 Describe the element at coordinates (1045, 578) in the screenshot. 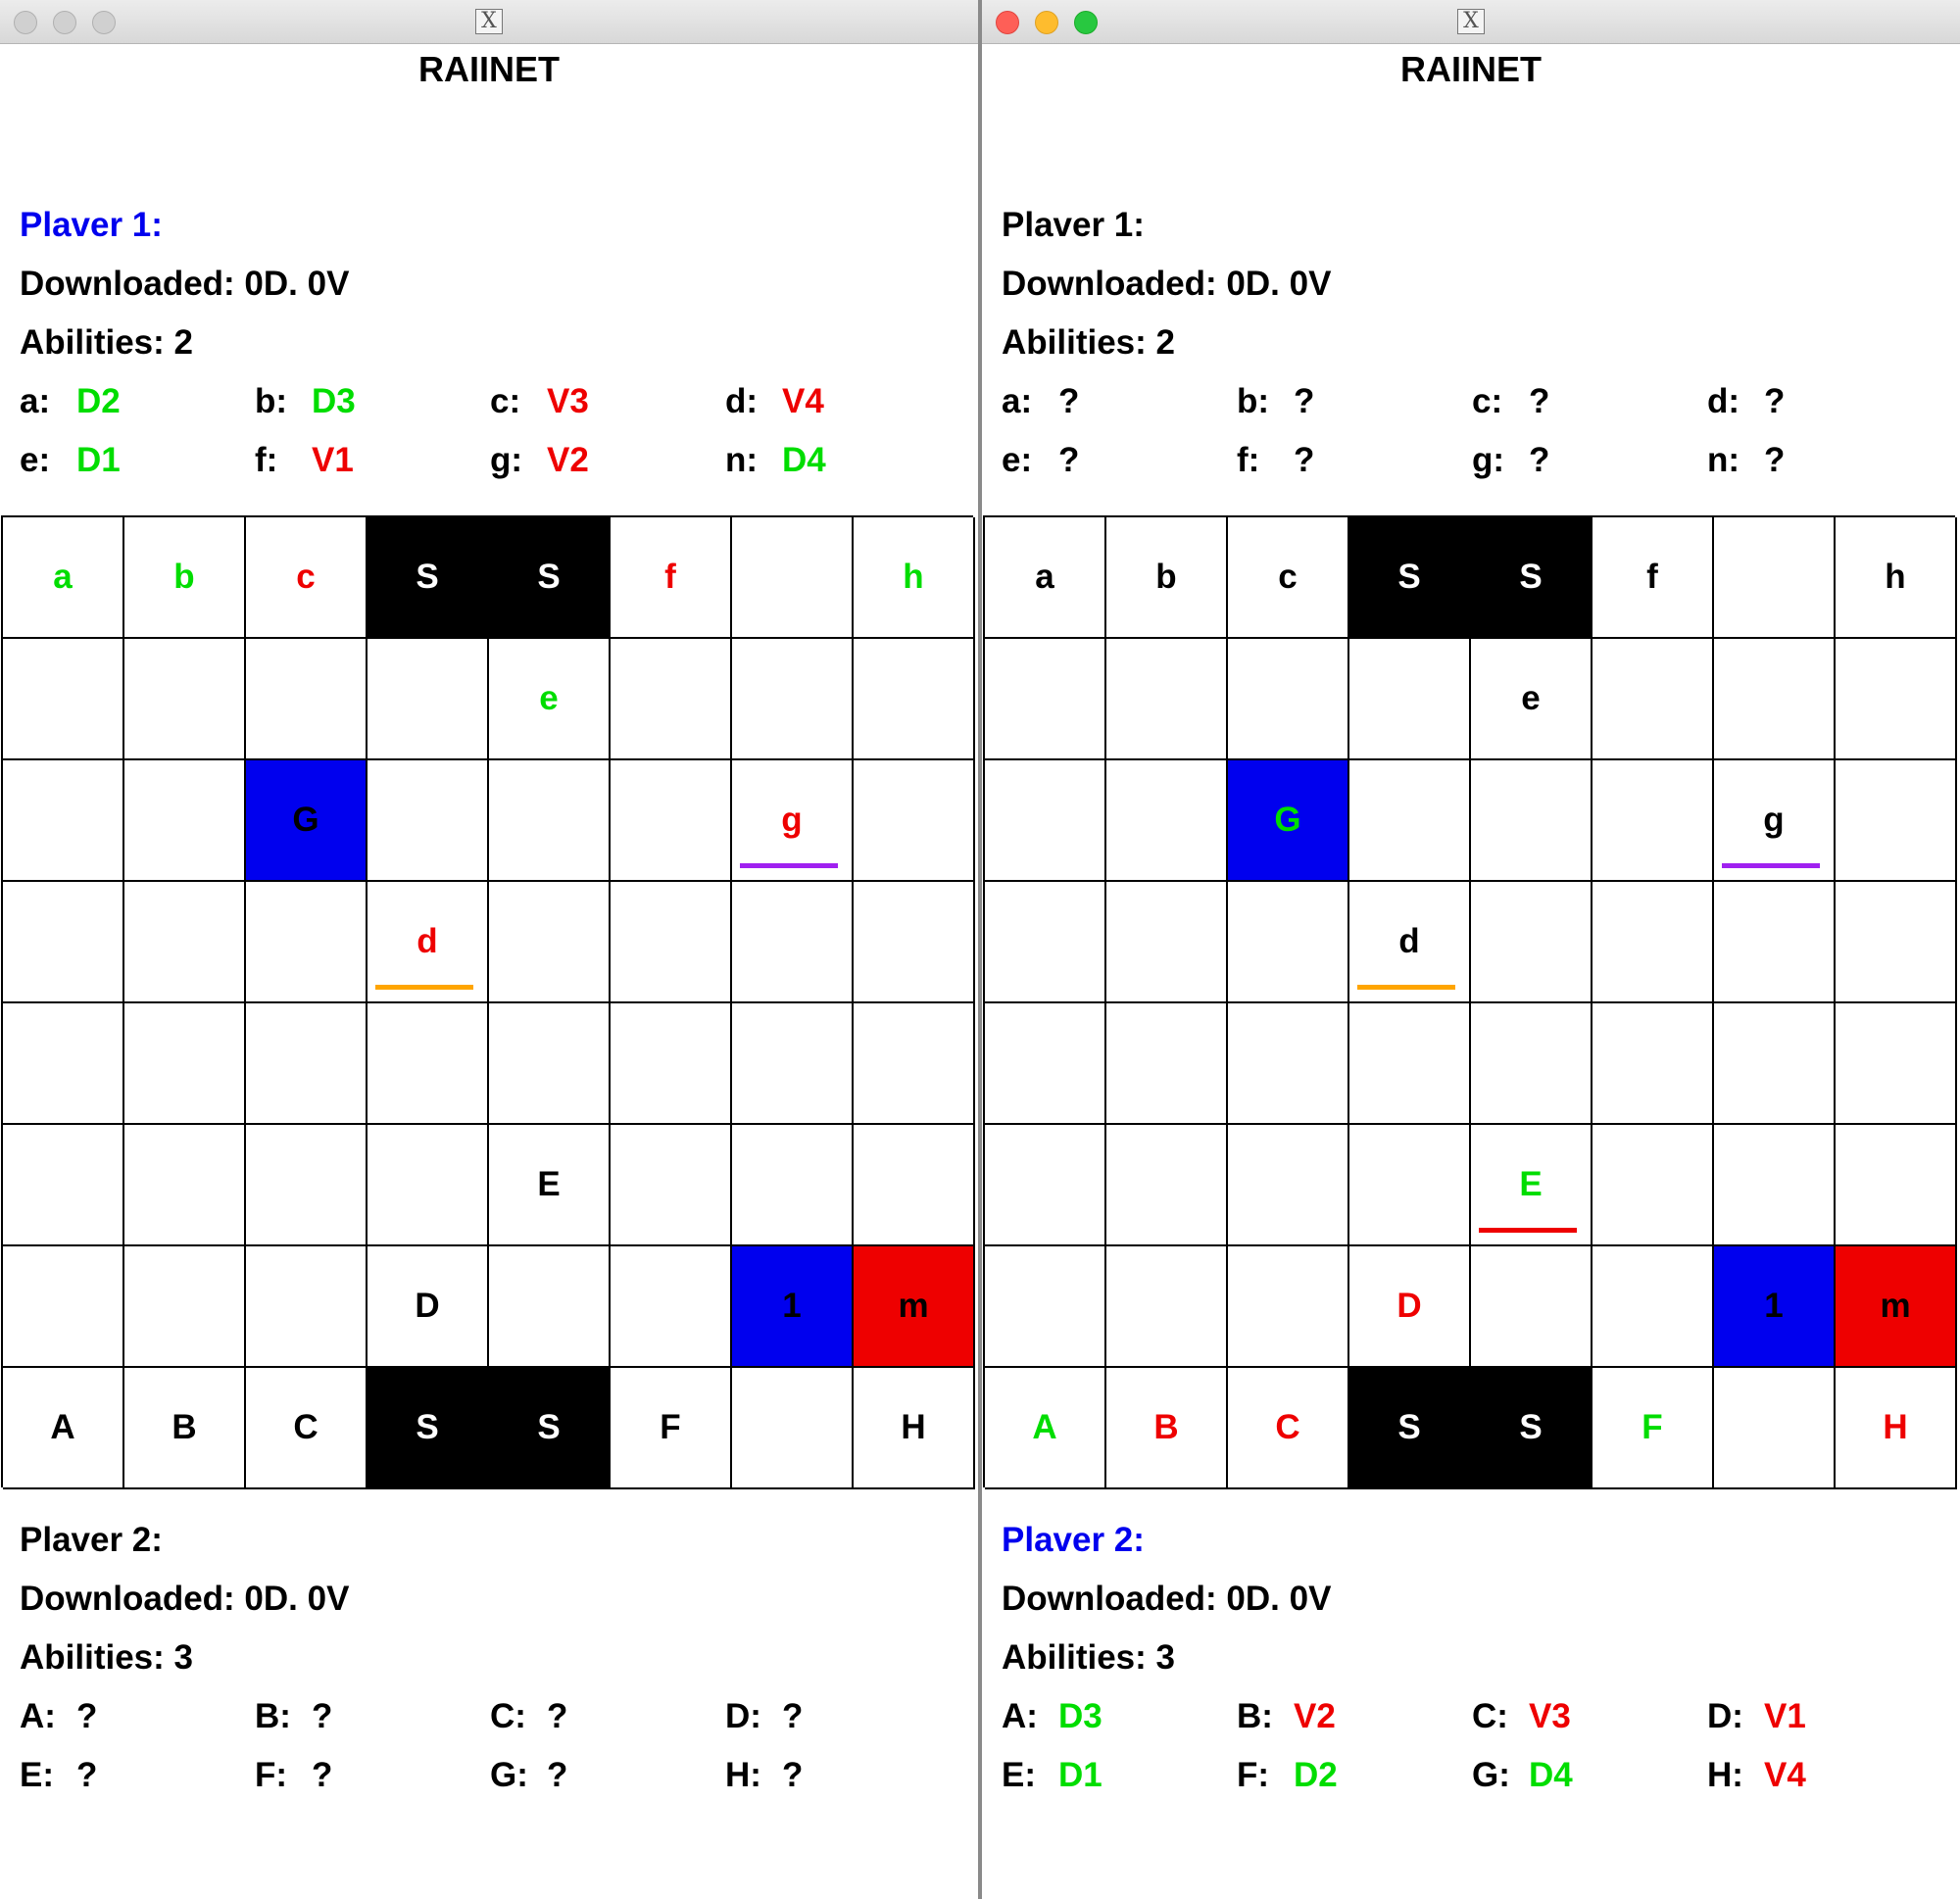

I see `board-cell: a` at that location.